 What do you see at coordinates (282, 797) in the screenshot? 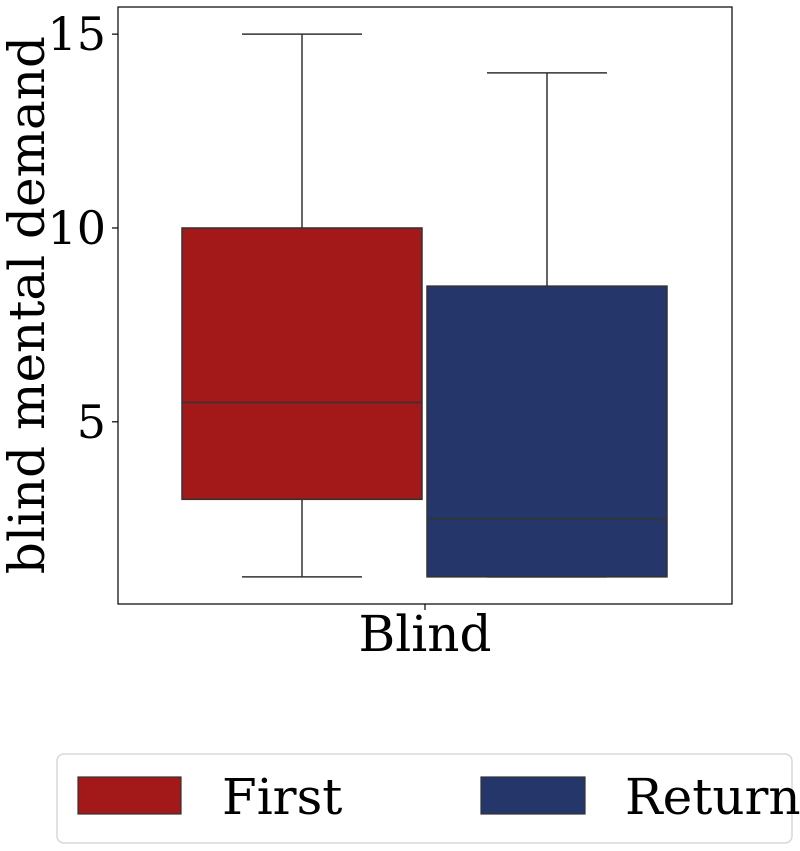
I see `legend-label-first: First` at bounding box center [282, 797].